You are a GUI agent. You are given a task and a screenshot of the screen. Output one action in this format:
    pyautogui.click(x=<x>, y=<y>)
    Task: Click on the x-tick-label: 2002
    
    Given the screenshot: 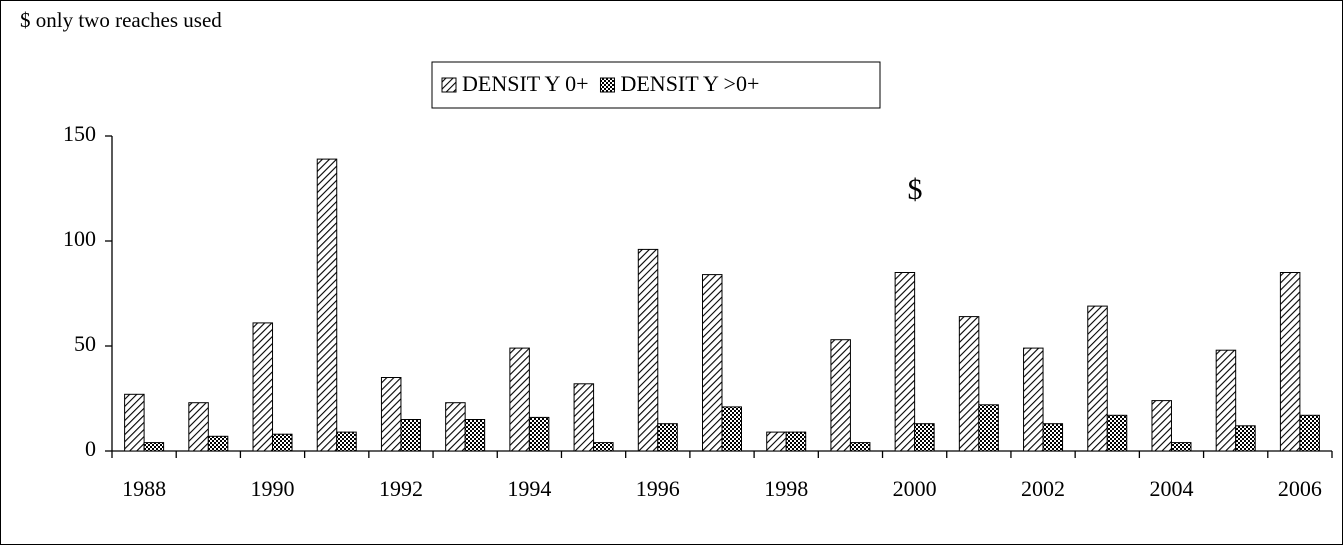 What is the action you would take?
    pyautogui.click(x=1043, y=488)
    